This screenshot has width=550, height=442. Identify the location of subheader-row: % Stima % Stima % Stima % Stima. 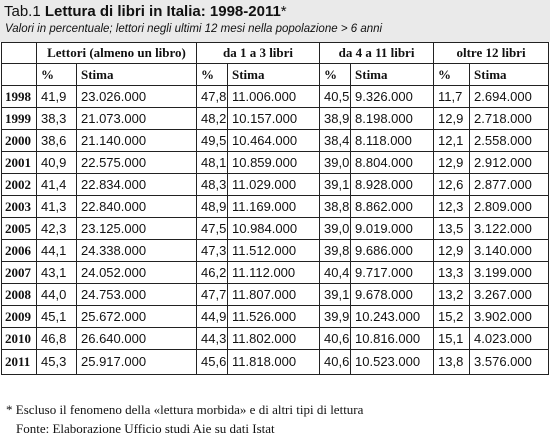
(275, 74).